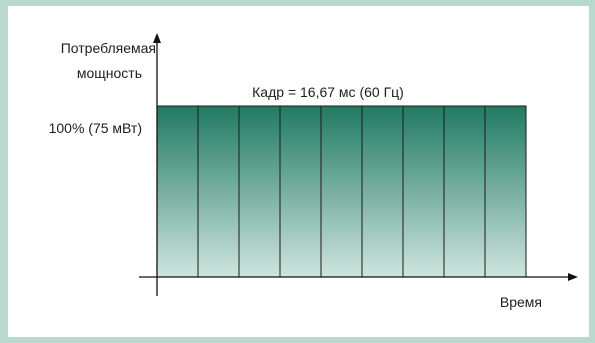  What do you see at coordinates (521, 302) in the screenshot?
I see `x-axis-label: Время` at bounding box center [521, 302].